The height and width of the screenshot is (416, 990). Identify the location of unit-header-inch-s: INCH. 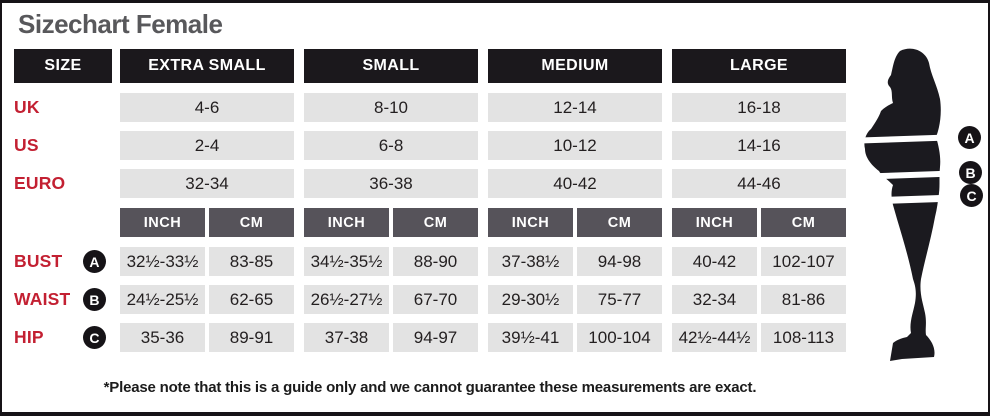
(346, 222).